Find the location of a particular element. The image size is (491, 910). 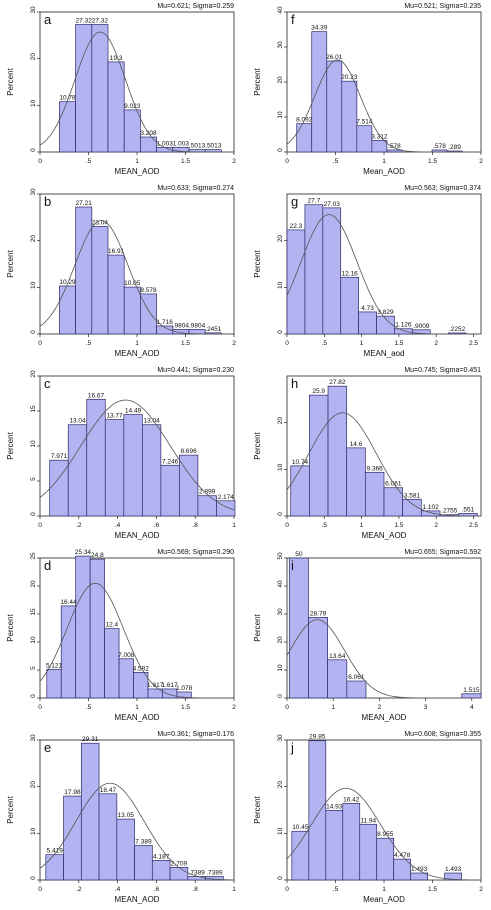

bar-data-label: 7.008 is located at coordinates (126, 655).